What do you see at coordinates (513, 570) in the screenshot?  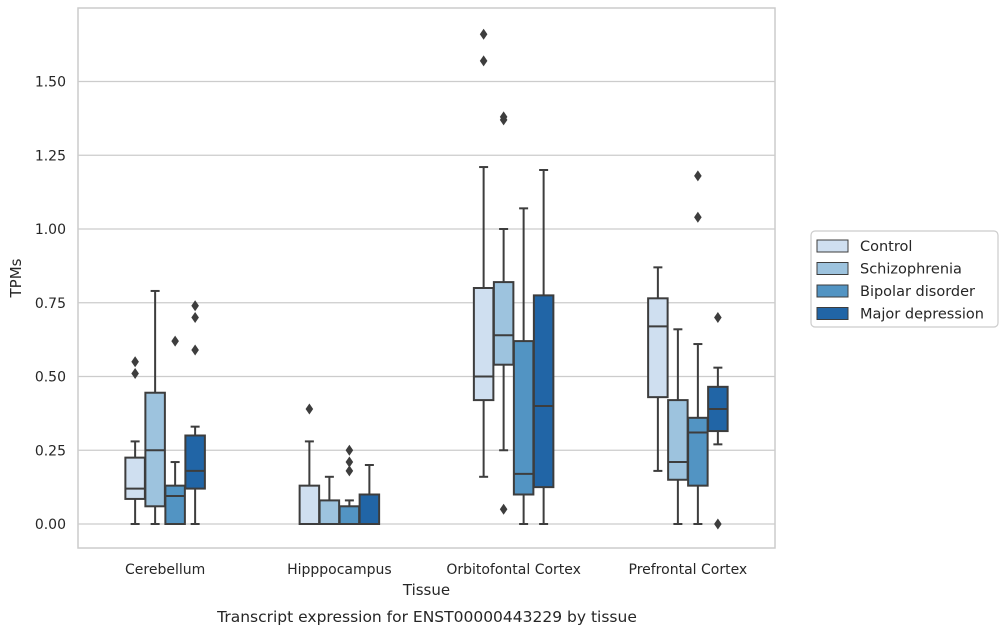 I see `x-tick-label: Orbitofontal Cortex` at bounding box center [513, 570].